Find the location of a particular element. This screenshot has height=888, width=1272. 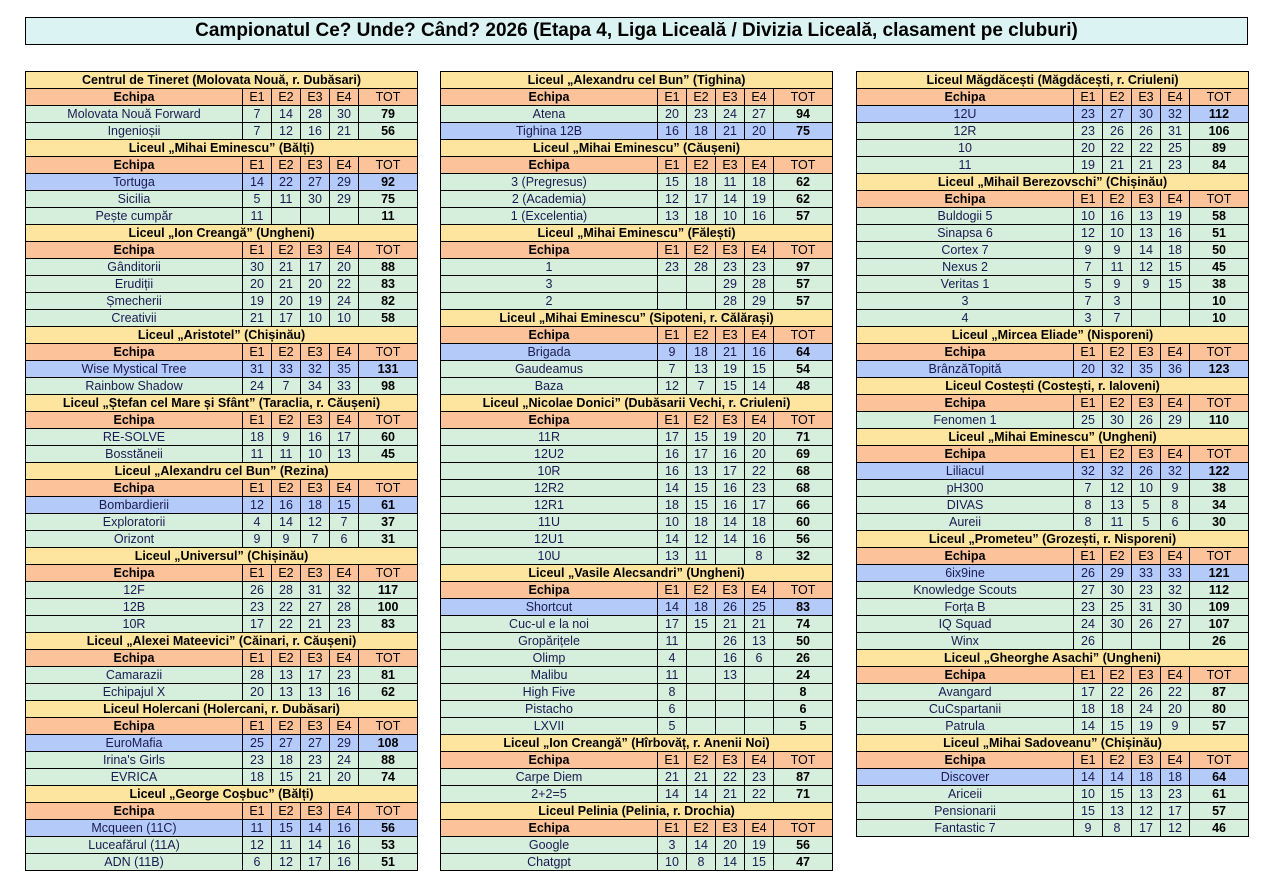

total-score: 58 is located at coordinates (1219, 216).